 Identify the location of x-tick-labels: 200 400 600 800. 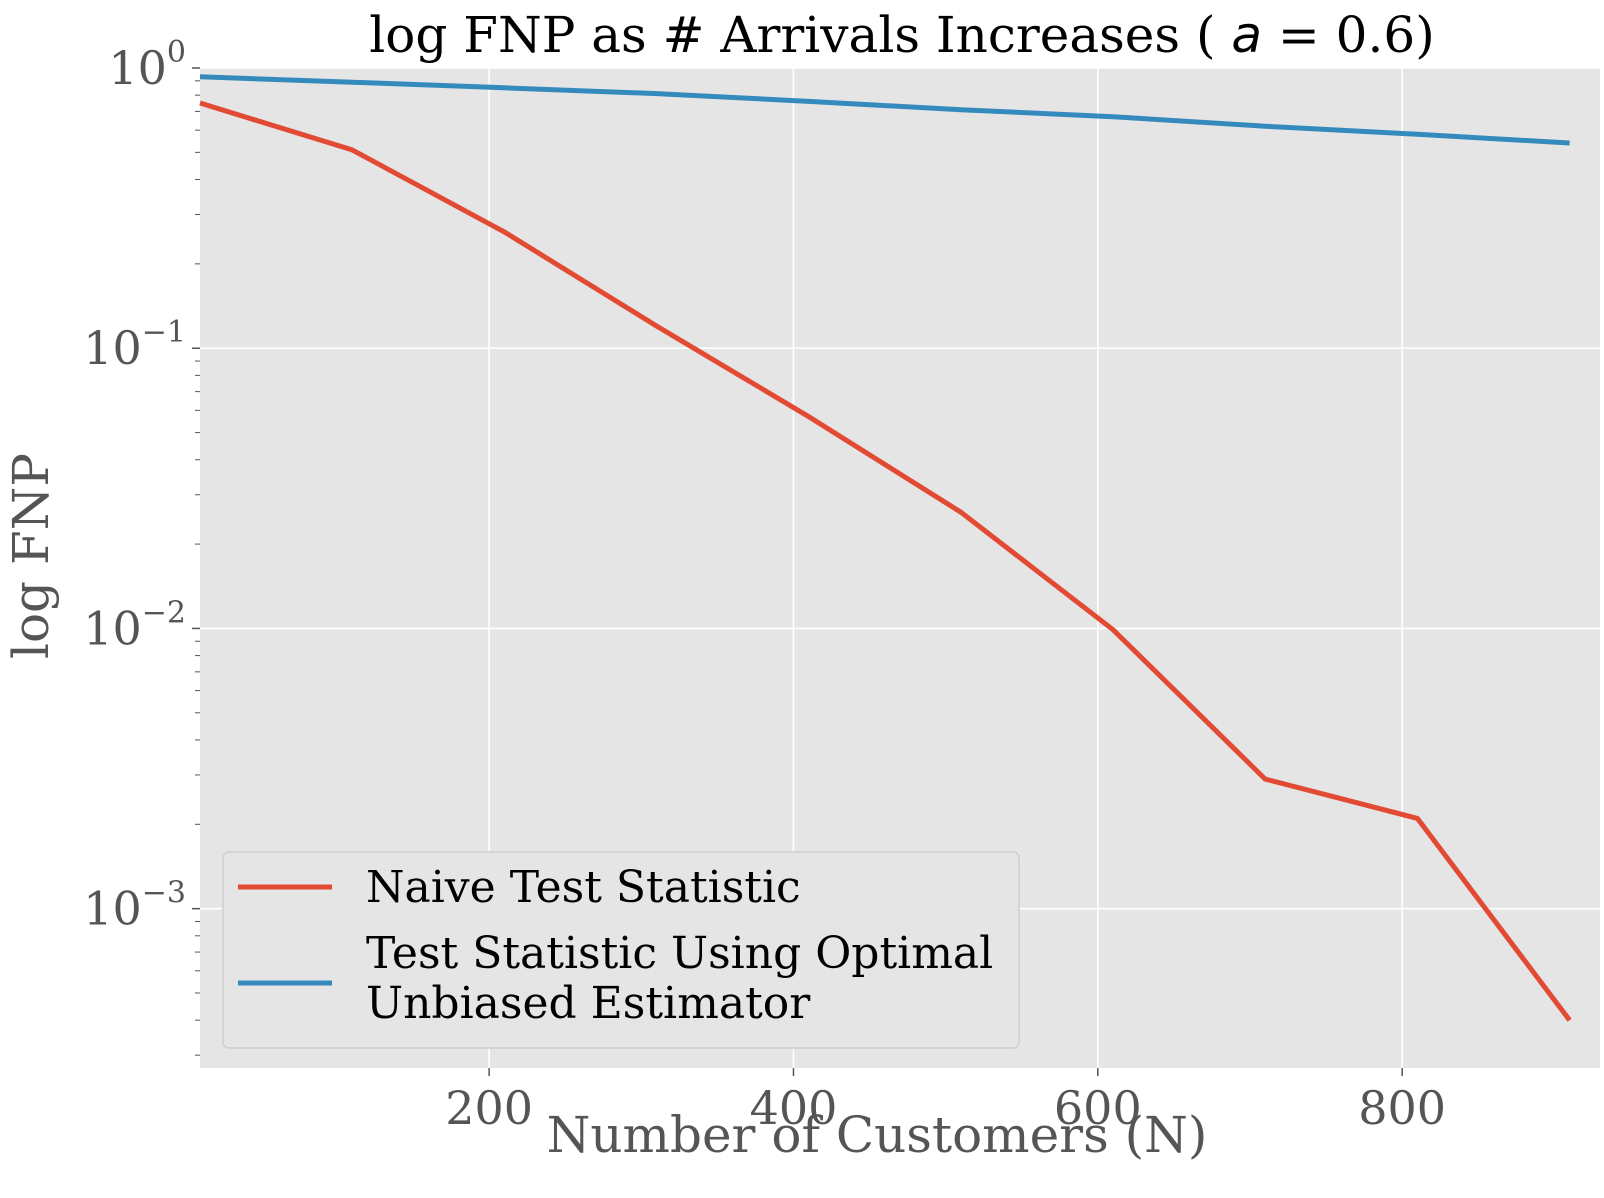
(945, 1108).